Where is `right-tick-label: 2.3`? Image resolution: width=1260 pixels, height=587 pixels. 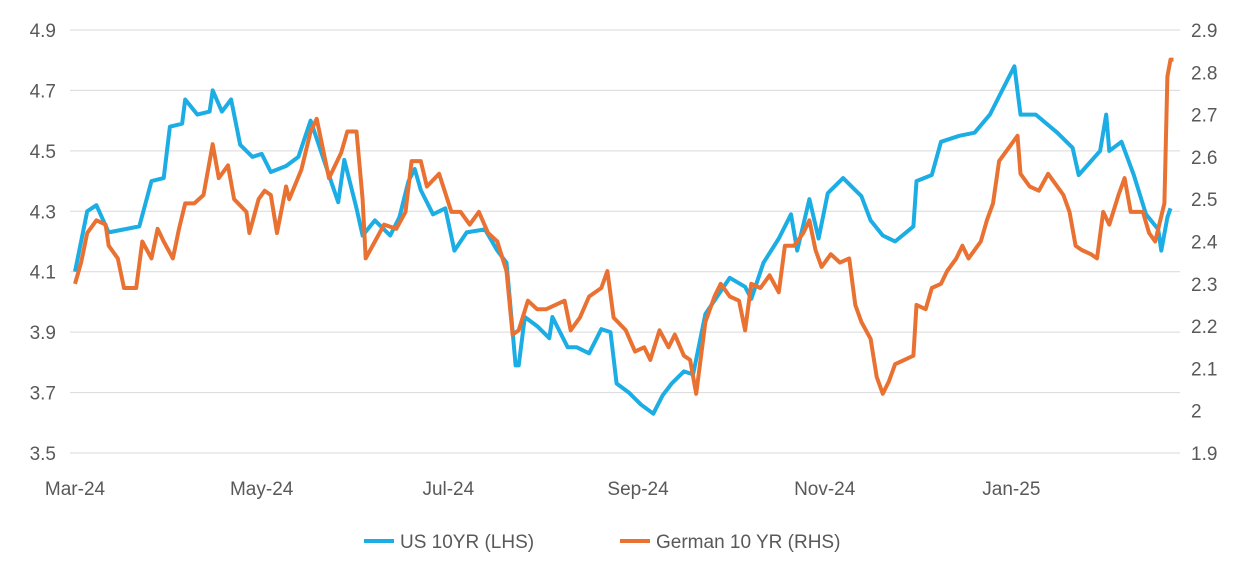
right-tick-label: 2.3 is located at coordinates (1204, 285).